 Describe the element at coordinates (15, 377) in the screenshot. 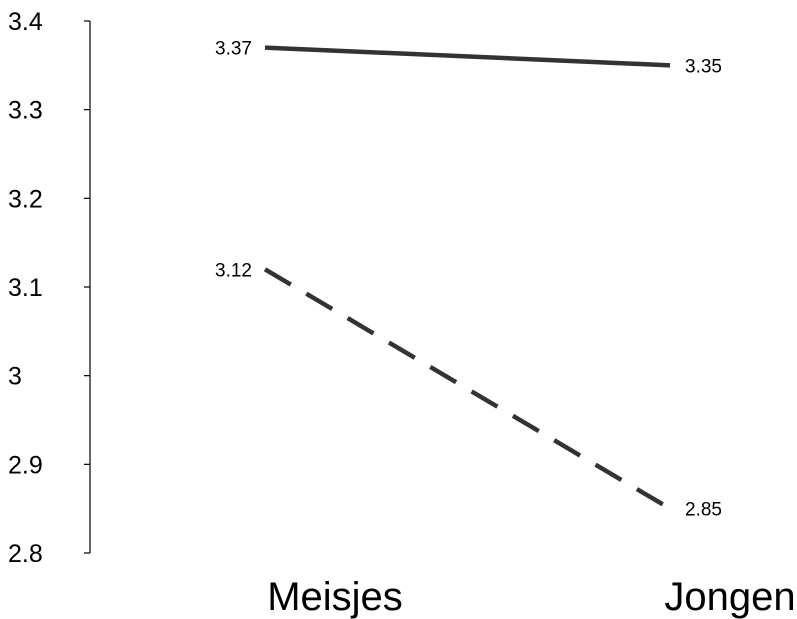

I see `y-tick-label: 3` at that location.